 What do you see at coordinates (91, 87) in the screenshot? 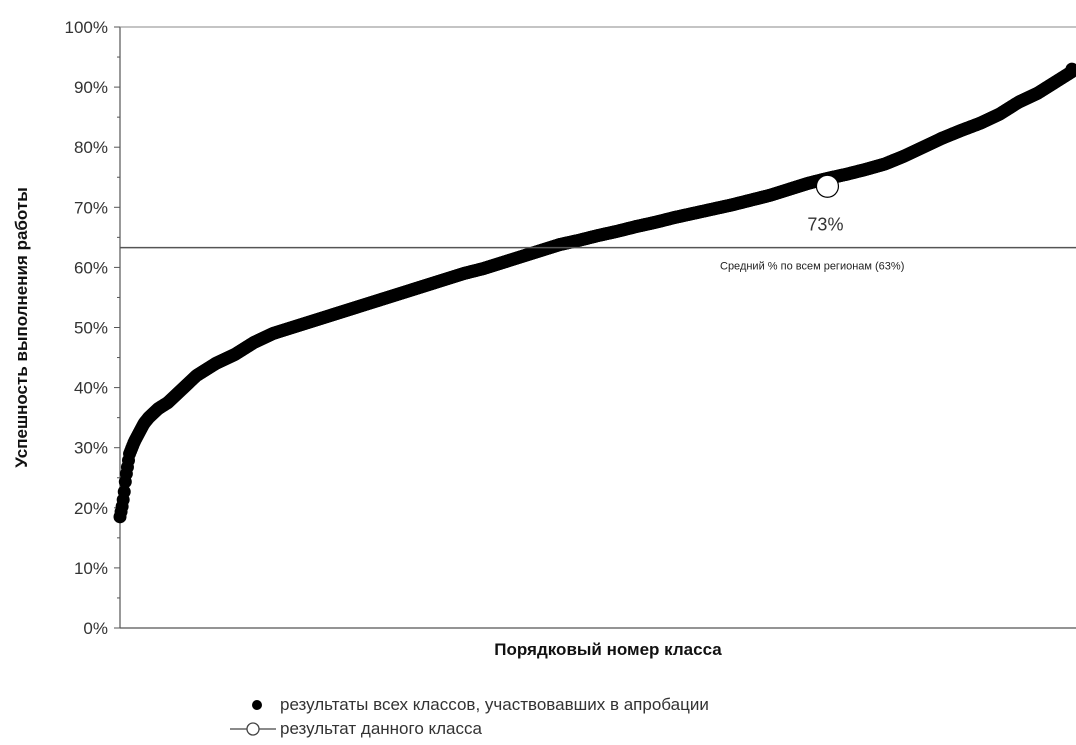
I see `y-tick-label: 90%` at bounding box center [91, 87].